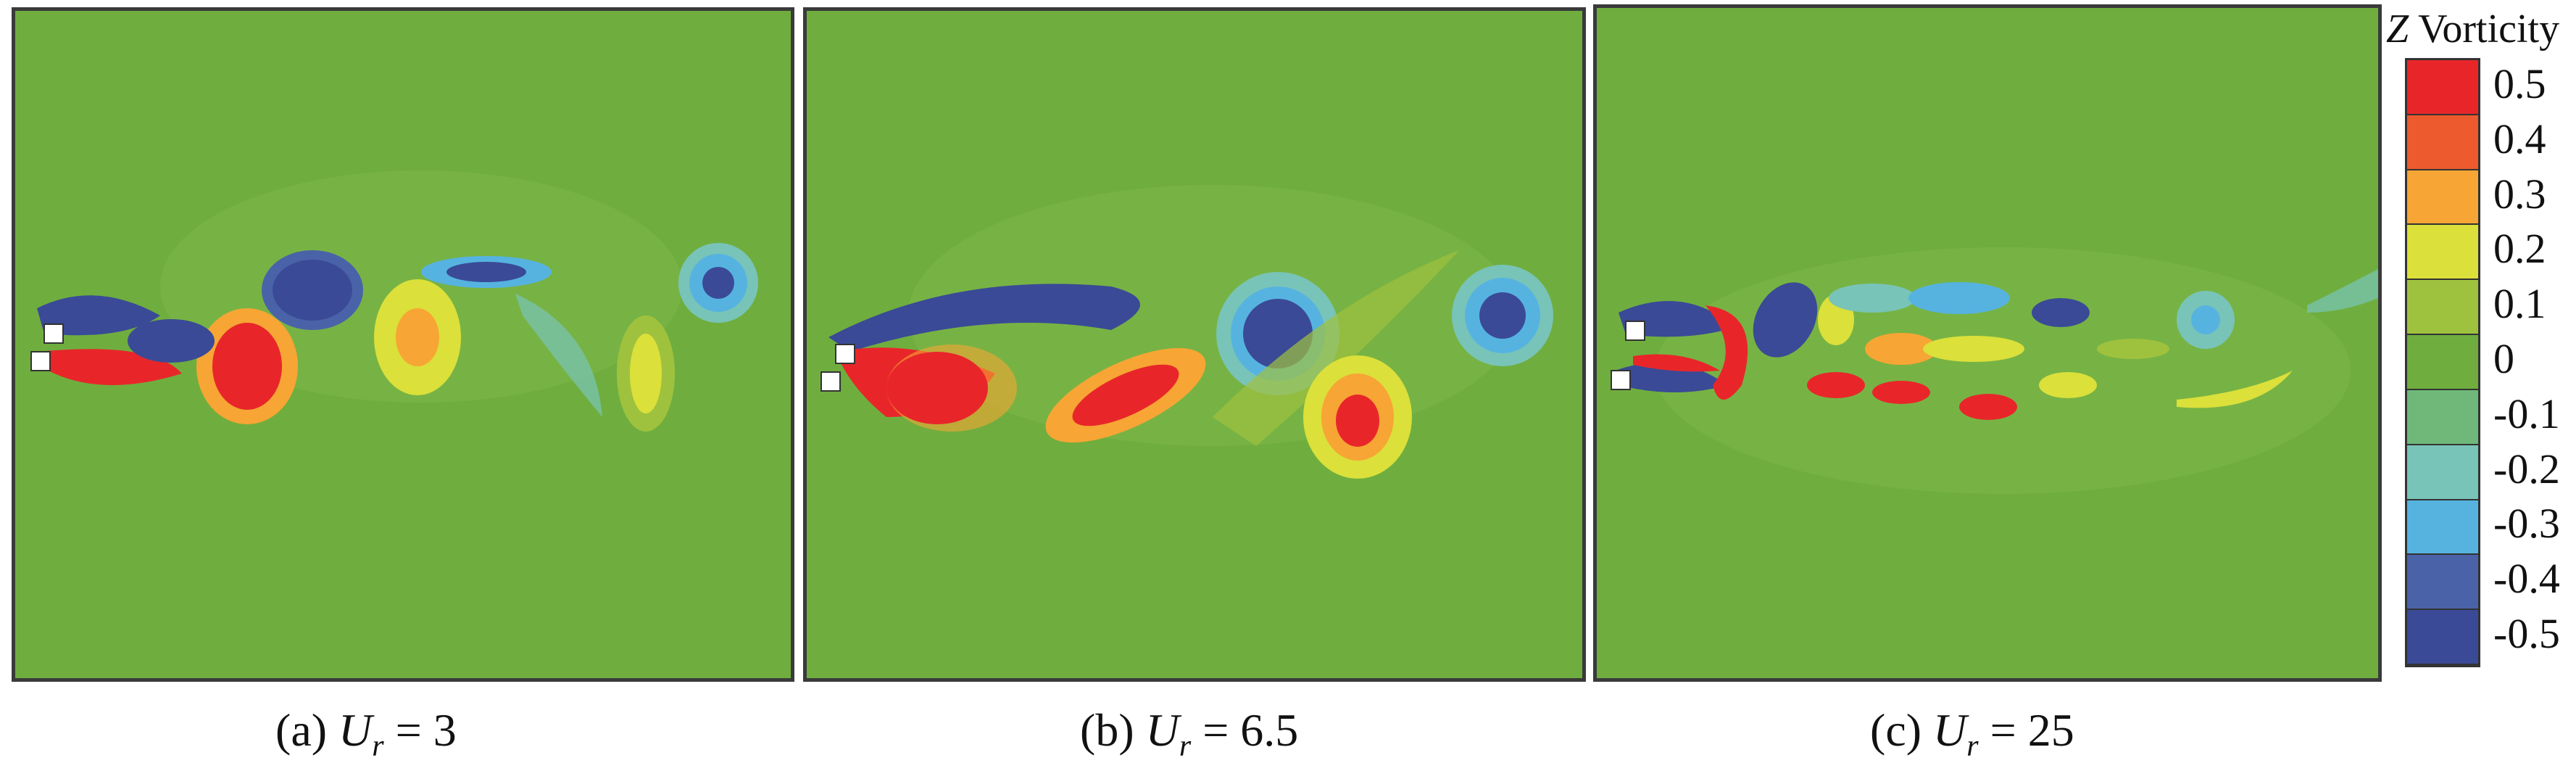 This screenshot has width=2576, height=763. I want to click on colorbar-title: Z Vorticity, so click(2472, 29).